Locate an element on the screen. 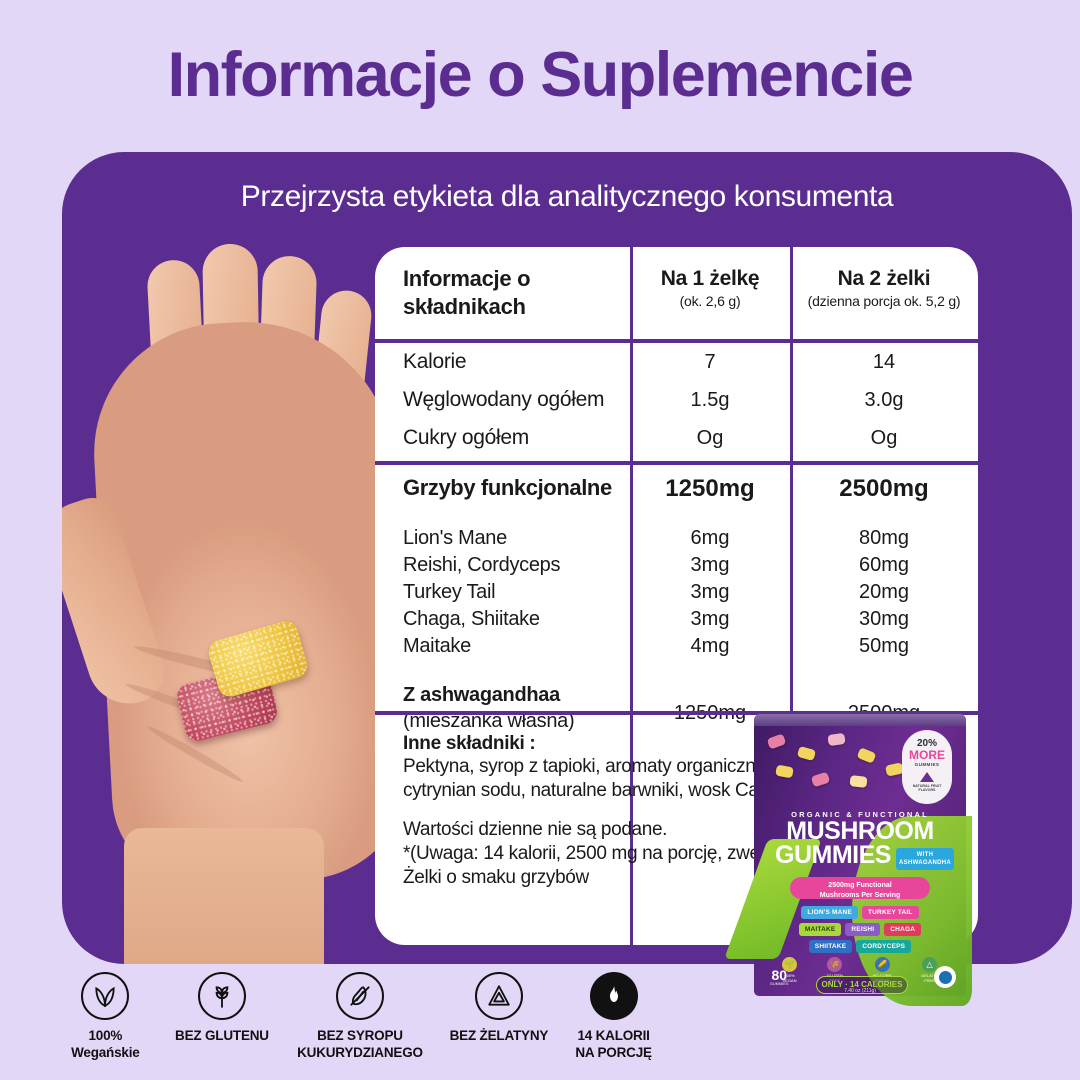 This screenshot has height=1080, width=1080. pouch-badge-gluten: 🌾 GLUTEN FREE is located at coordinates (835, 970).